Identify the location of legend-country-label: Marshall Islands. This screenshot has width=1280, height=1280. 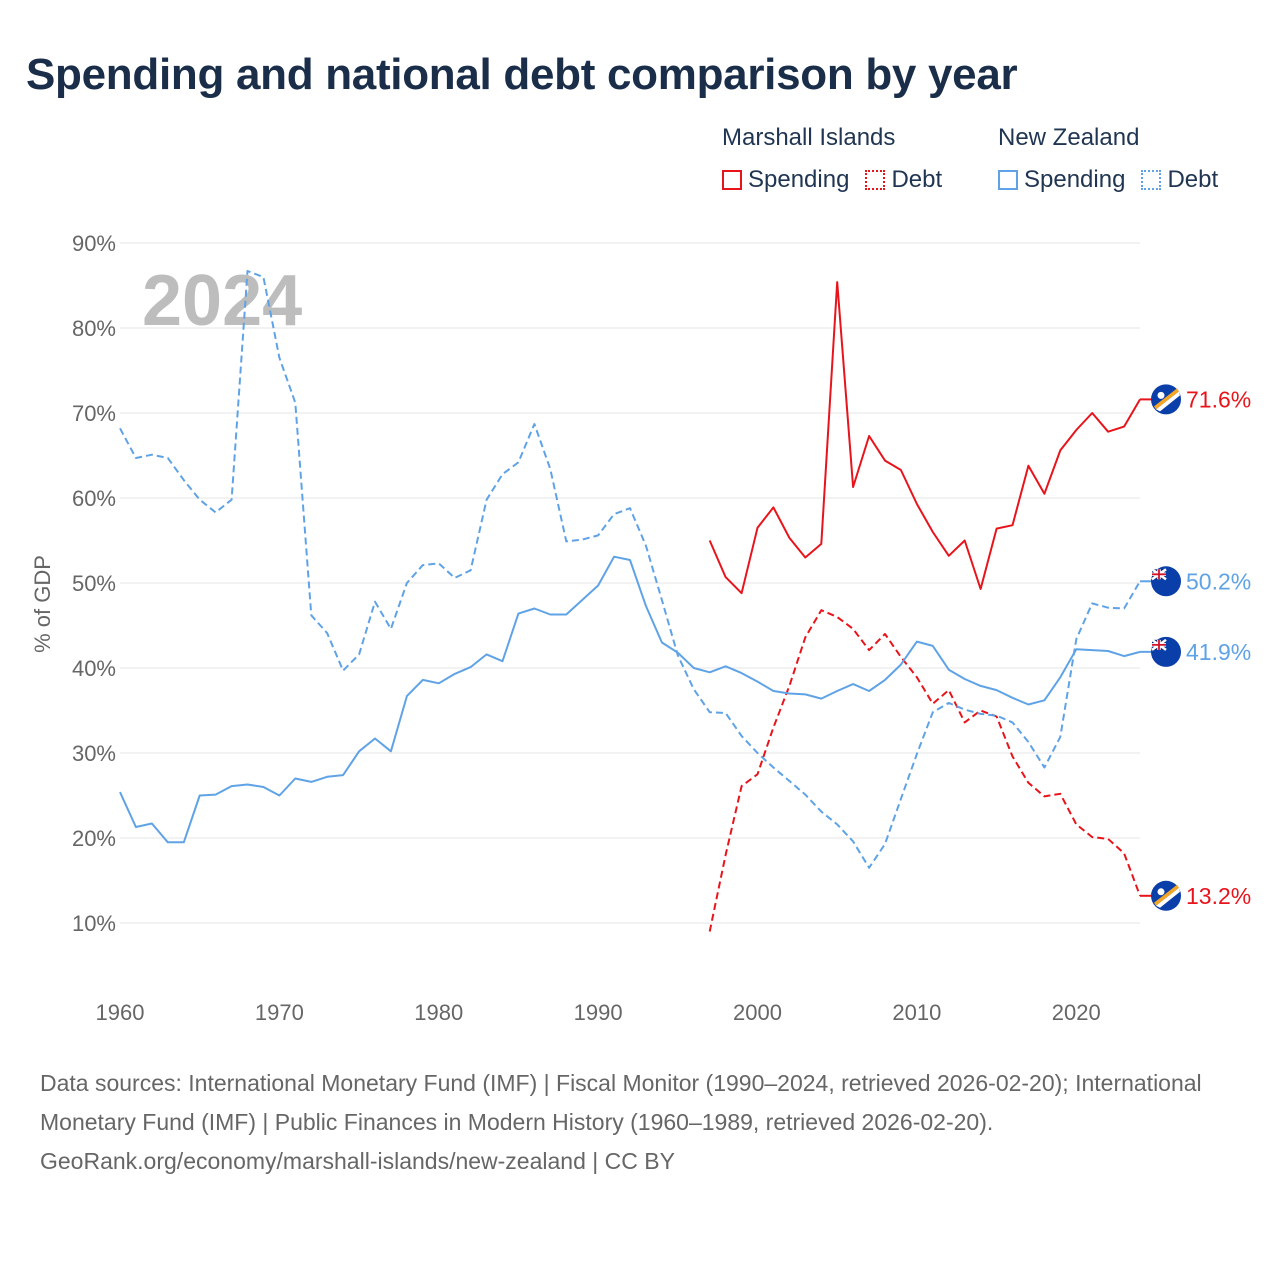
(809, 137).